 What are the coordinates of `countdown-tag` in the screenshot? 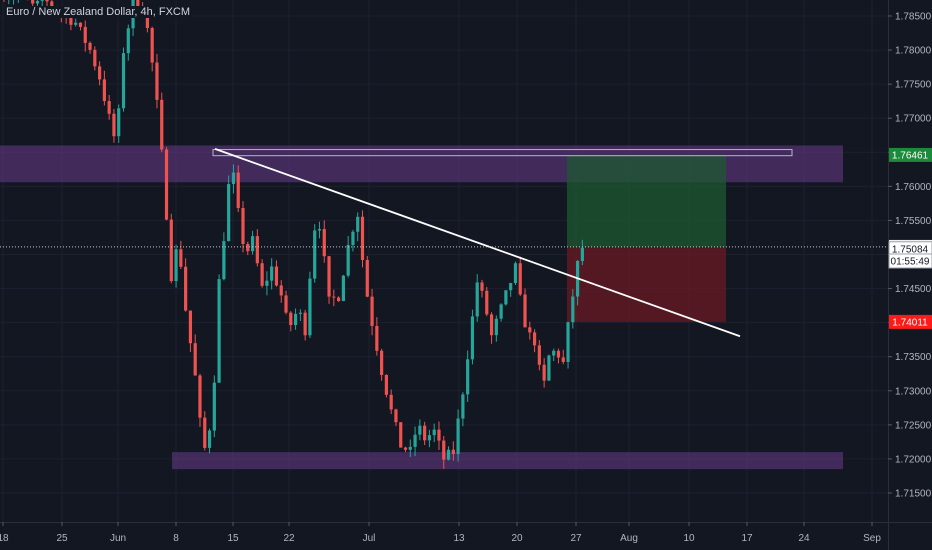 It's located at (910, 261).